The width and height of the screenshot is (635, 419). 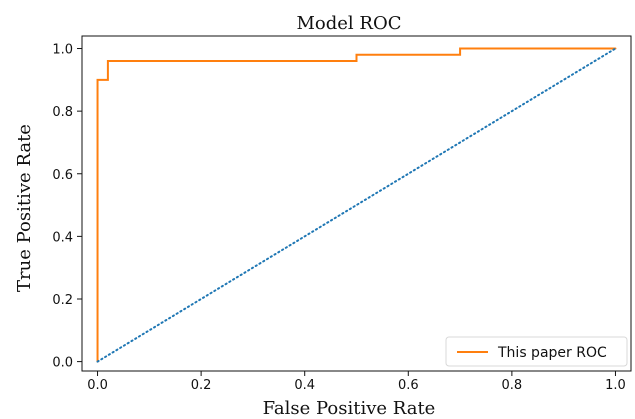 What do you see at coordinates (62, 237) in the screenshot?
I see `y-tick-label-2: 0.4` at bounding box center [62, 237].